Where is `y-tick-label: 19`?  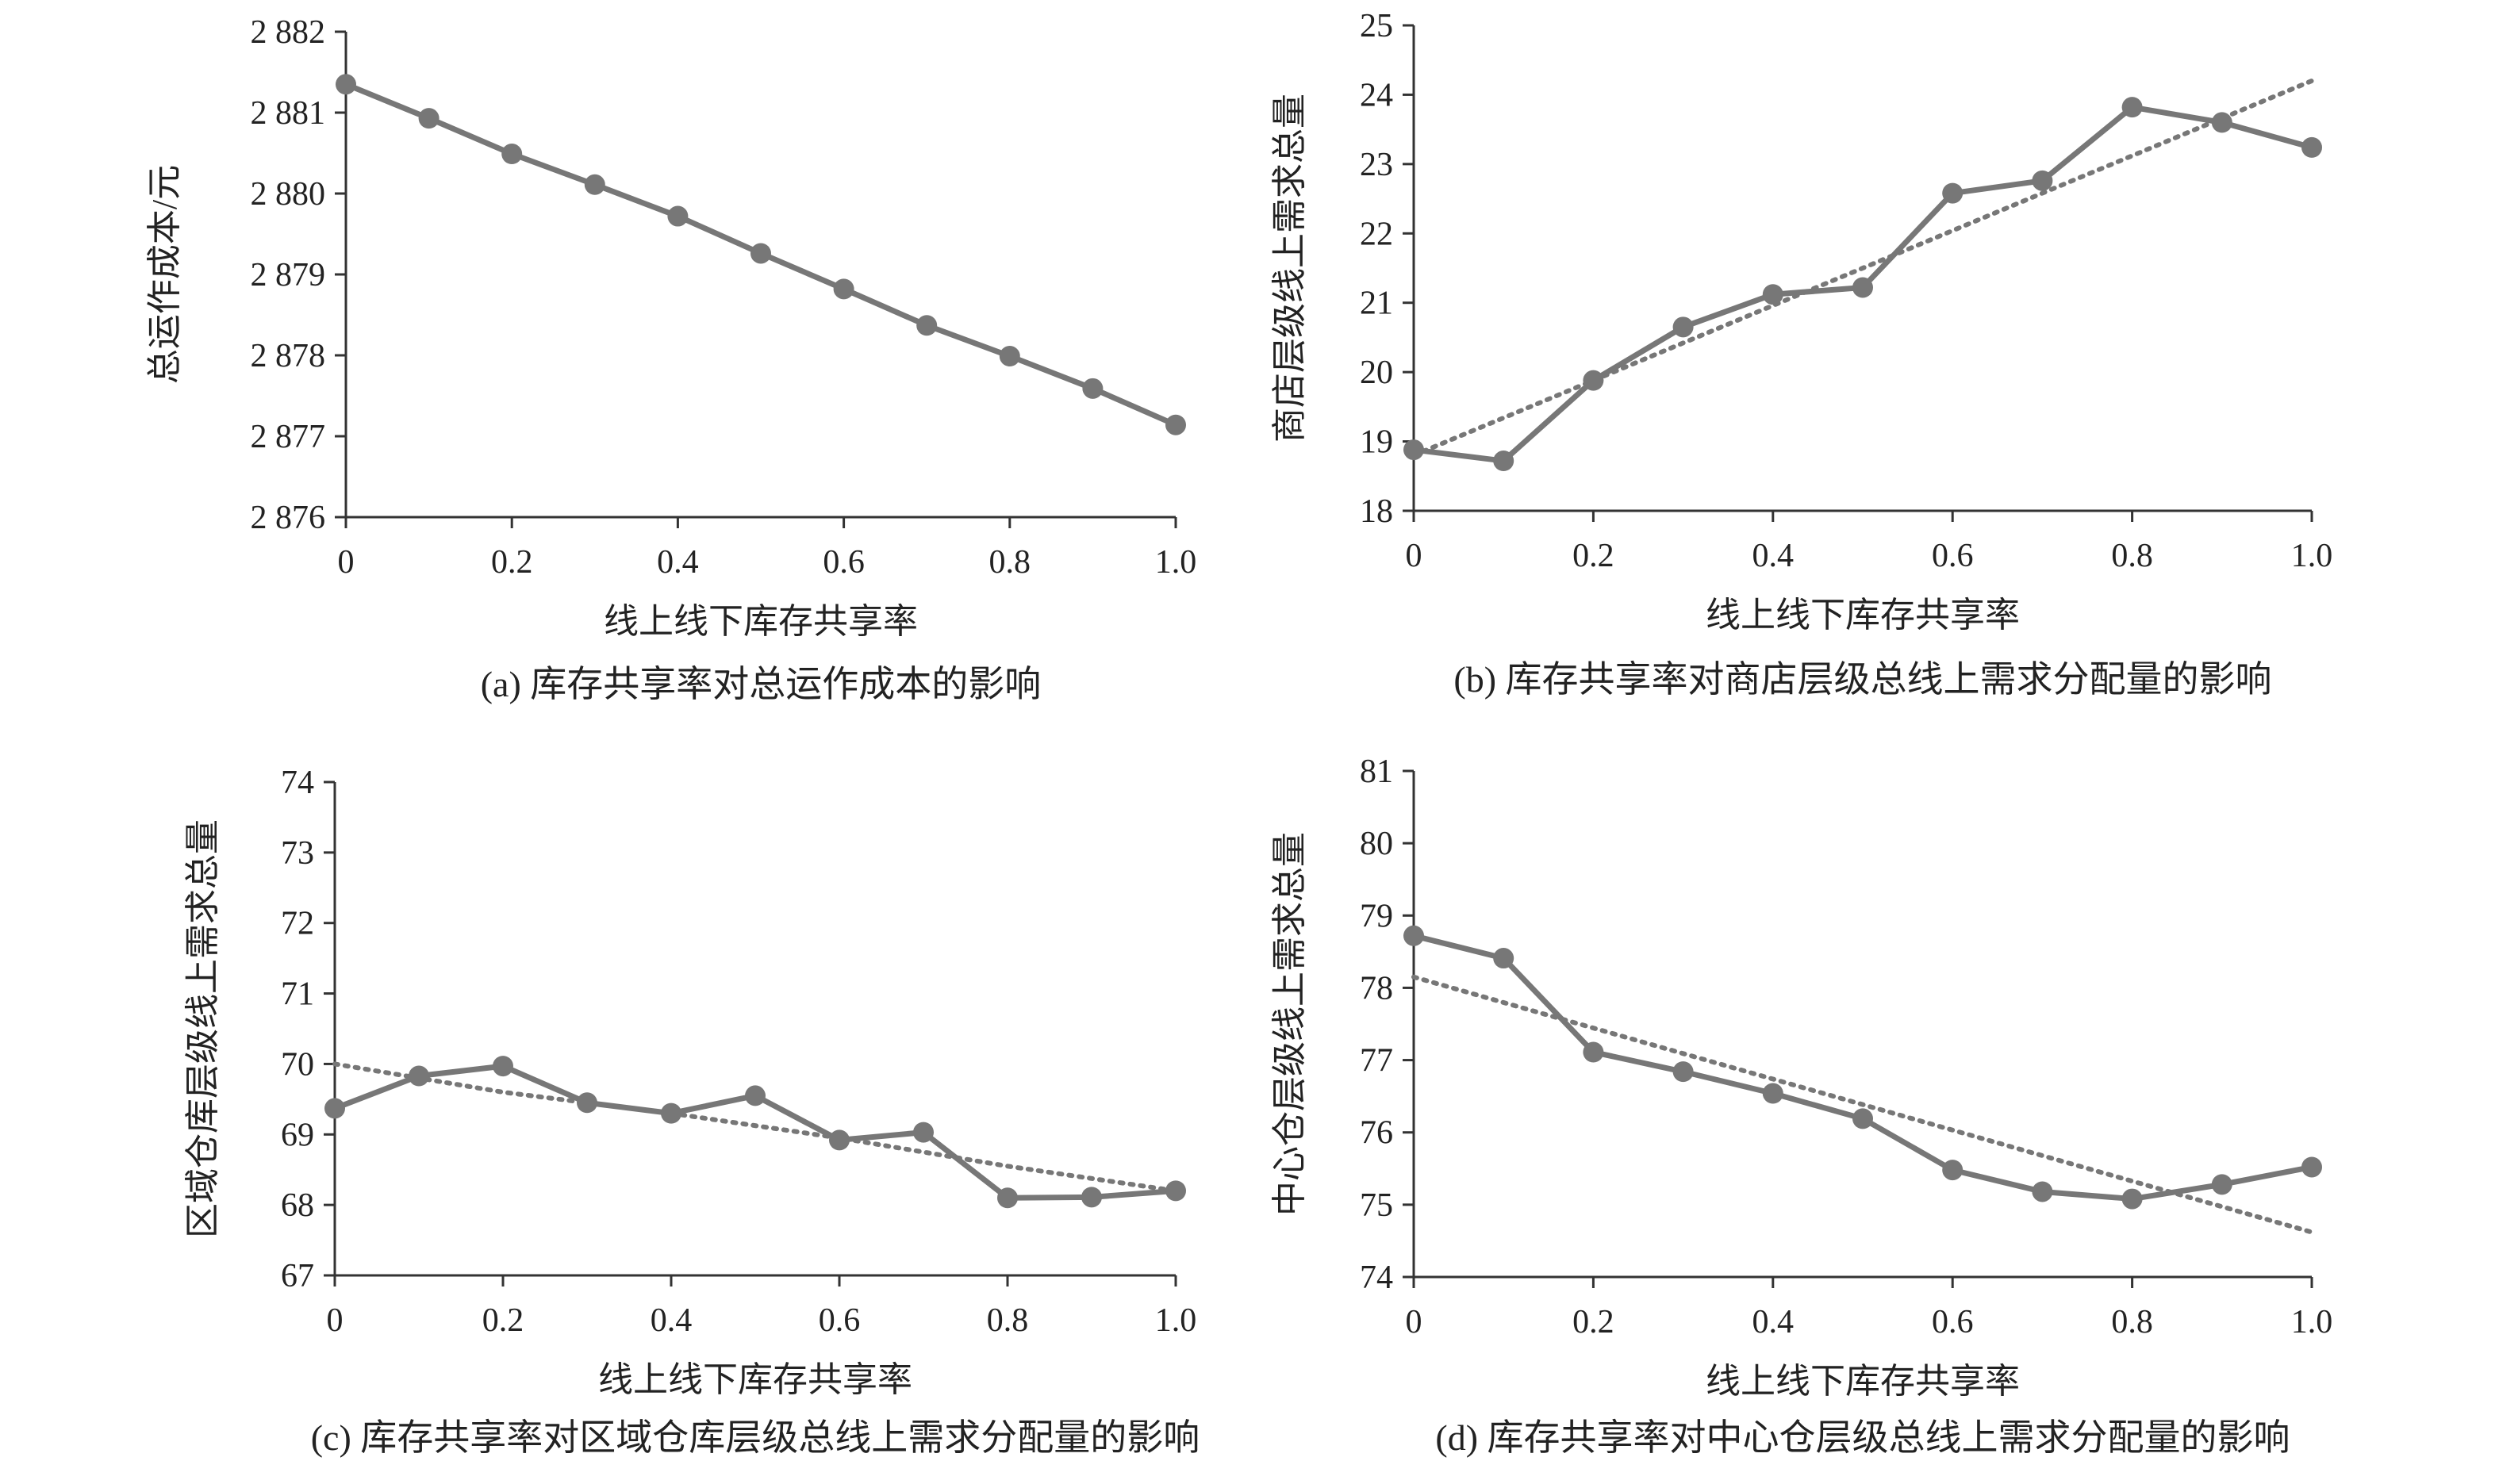
y-tick-label: 19 is located at coordinates (1376, 442).